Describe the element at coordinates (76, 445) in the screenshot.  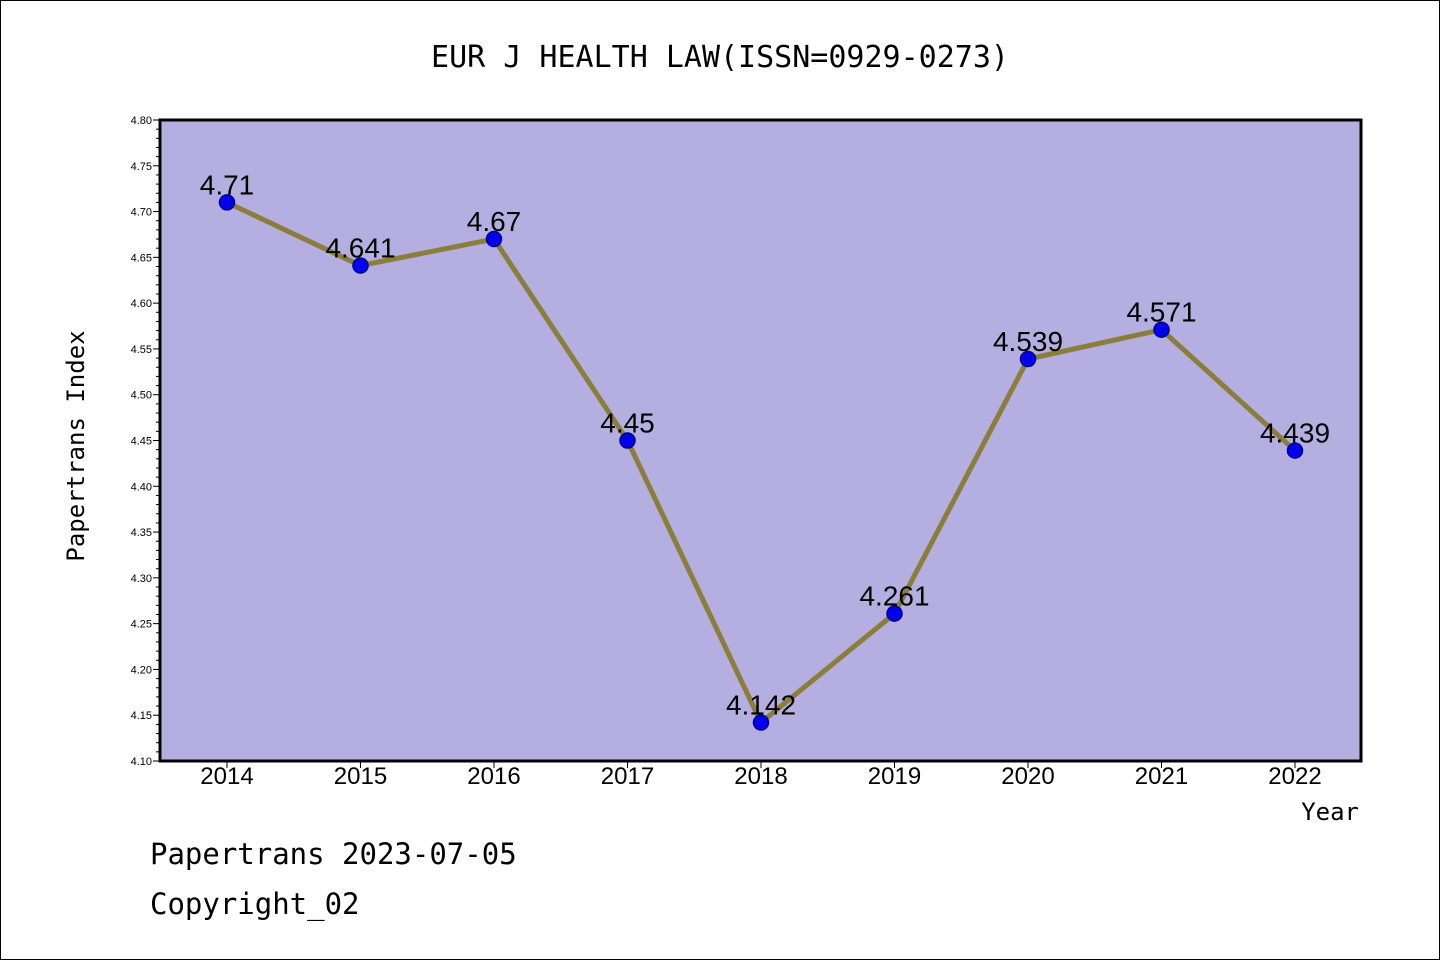
I see `y-axis-title: Papertrans Index` at that location.